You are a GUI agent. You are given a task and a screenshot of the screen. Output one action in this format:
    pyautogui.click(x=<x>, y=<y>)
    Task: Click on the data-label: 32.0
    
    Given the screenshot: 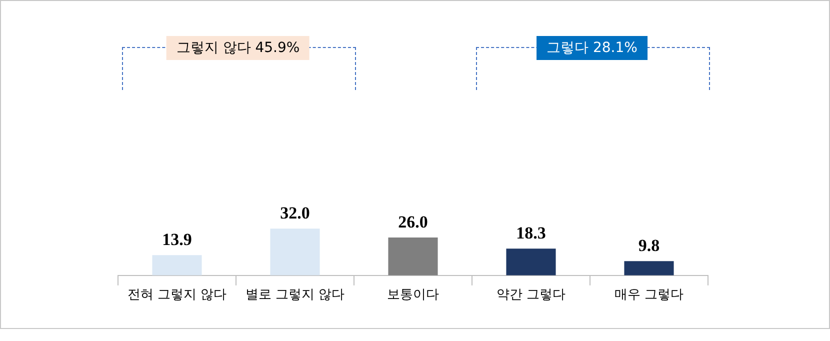 What is the action you would take?
    pyautogui.click(x=295, y=213)
    